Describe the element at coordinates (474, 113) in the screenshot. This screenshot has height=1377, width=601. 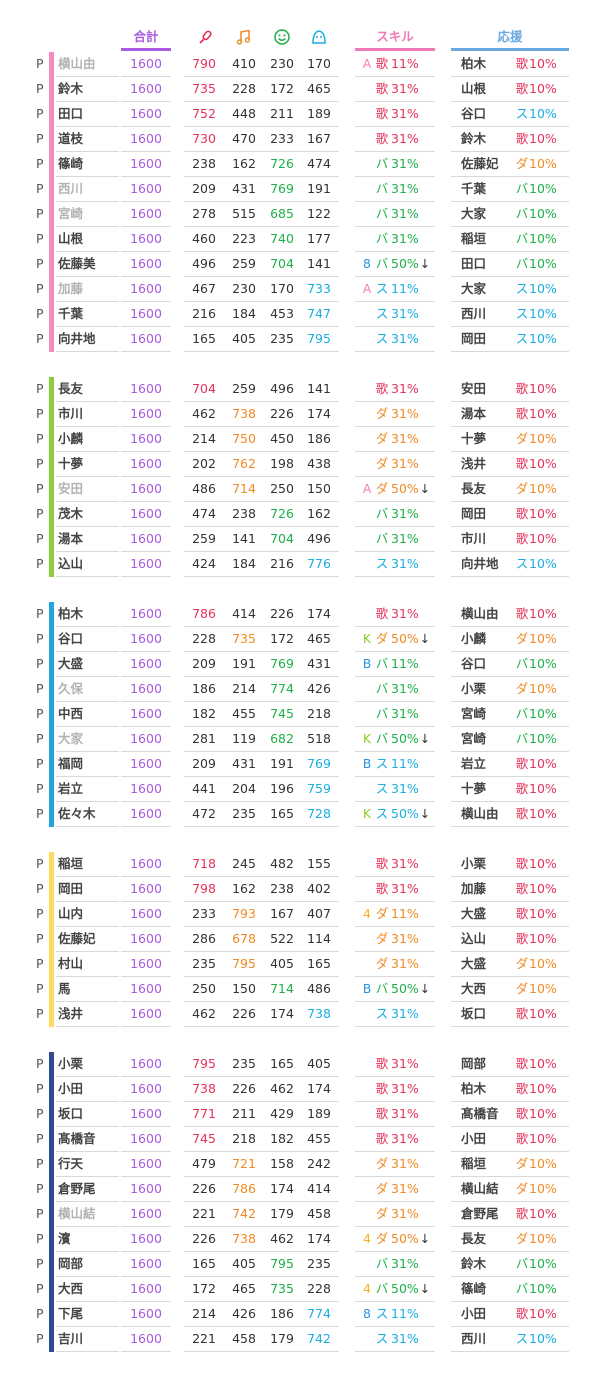
I see `support-name: 谷口` at that location.